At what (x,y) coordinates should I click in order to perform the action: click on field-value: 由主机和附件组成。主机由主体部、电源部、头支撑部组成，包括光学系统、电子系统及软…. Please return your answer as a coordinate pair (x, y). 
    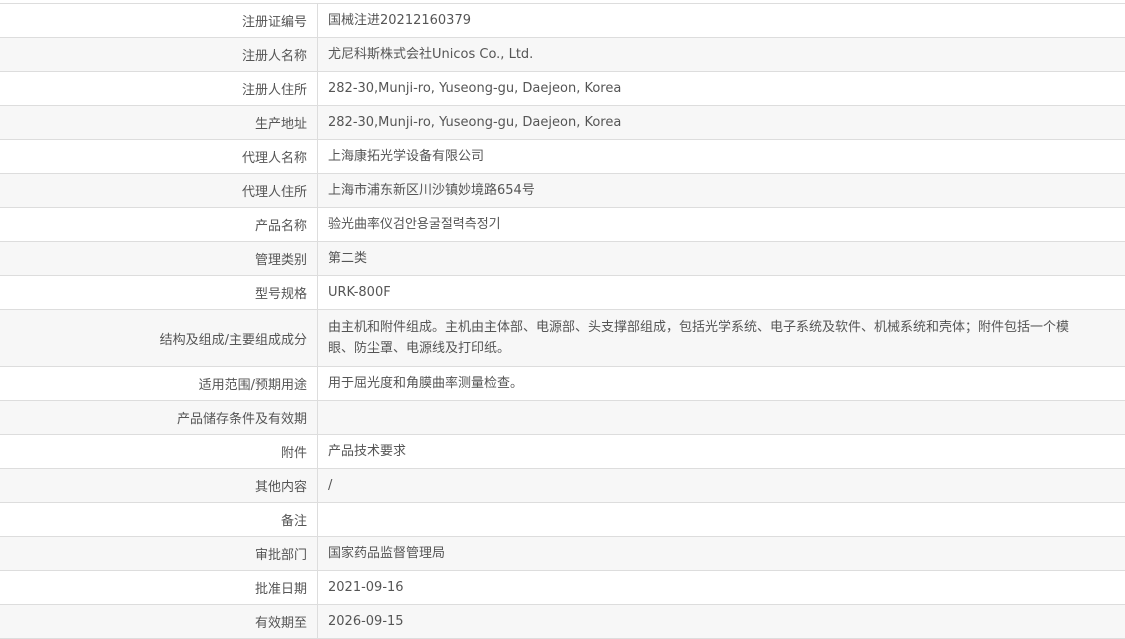
    Looking at the image, I should click on (699, 327).